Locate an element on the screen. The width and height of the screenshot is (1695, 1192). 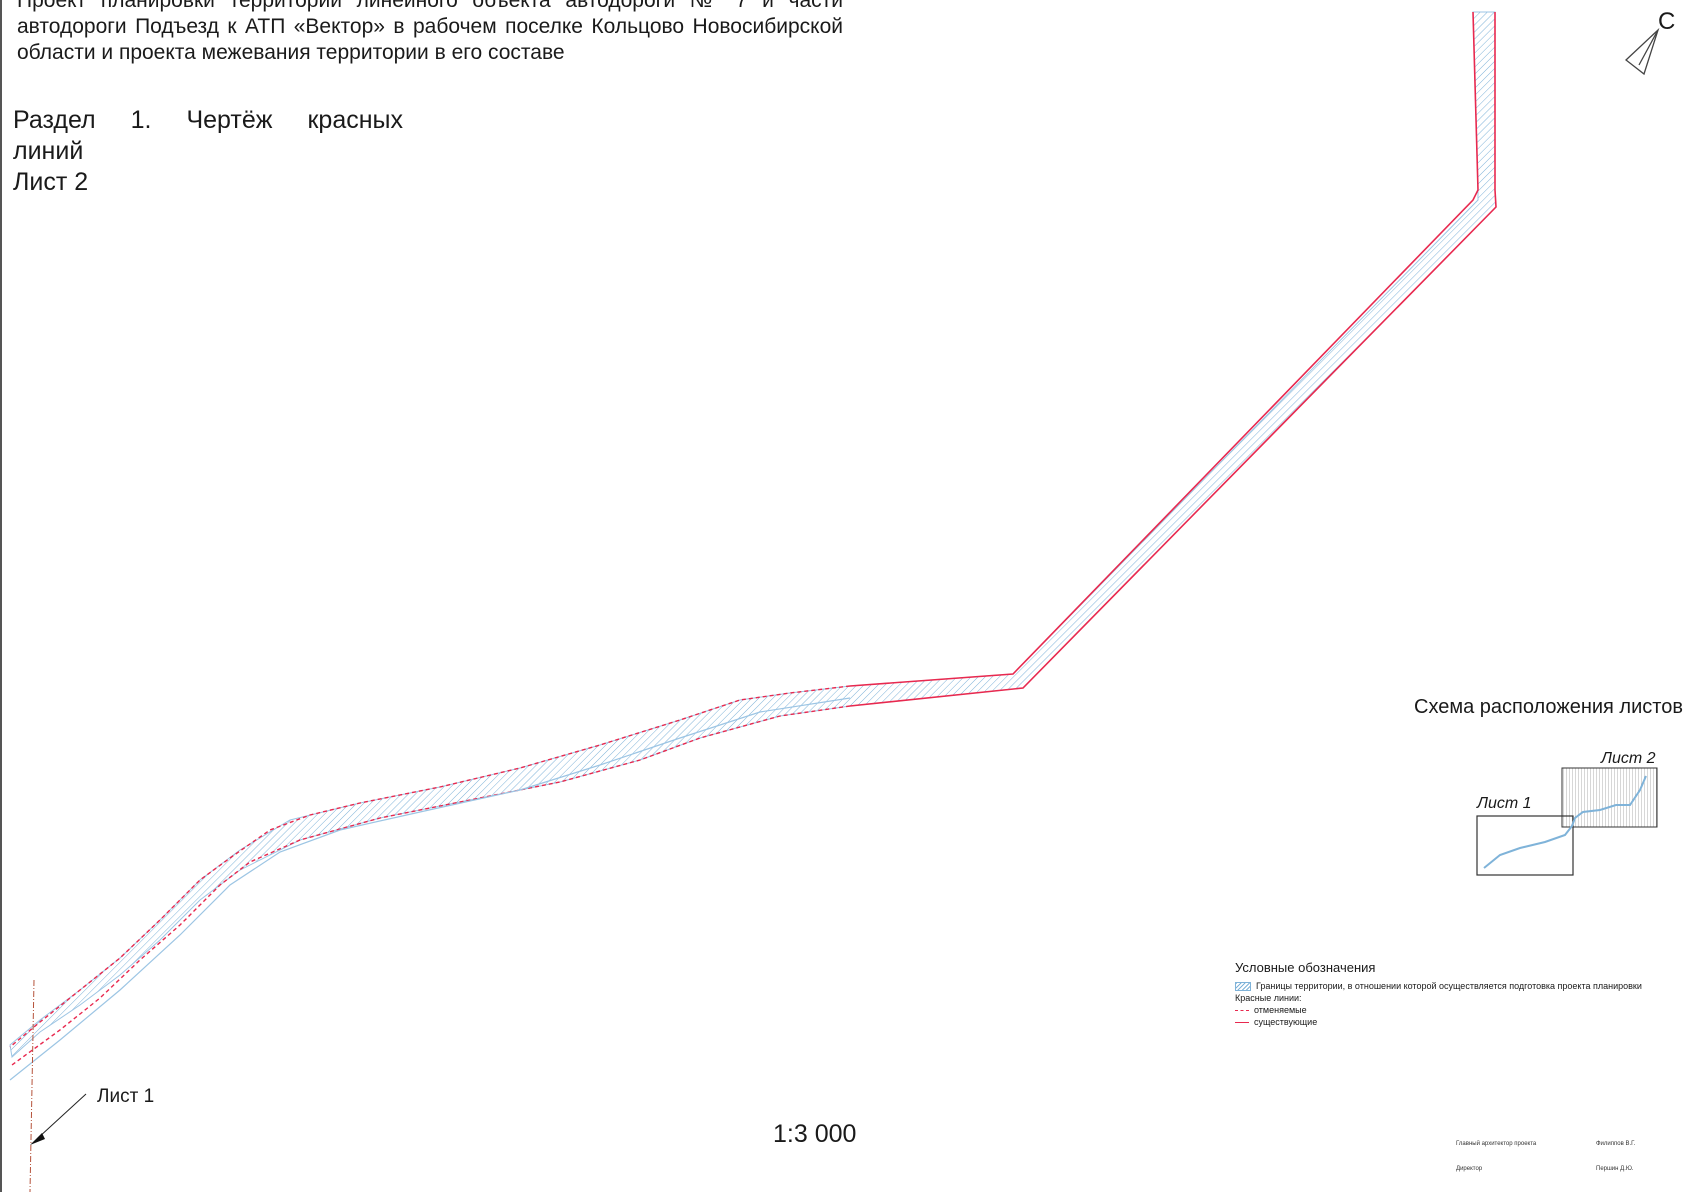
legend-red-lines-heading: Красные линии: is located at coordinates (1465, 998).